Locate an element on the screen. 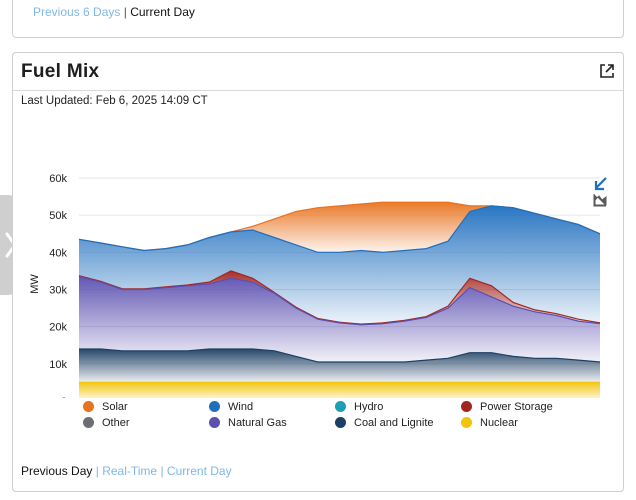 The height and width of the screenshot is (500, 636). legend-item-natural-gas: Natural Gas is located at coordinates (248, 423).